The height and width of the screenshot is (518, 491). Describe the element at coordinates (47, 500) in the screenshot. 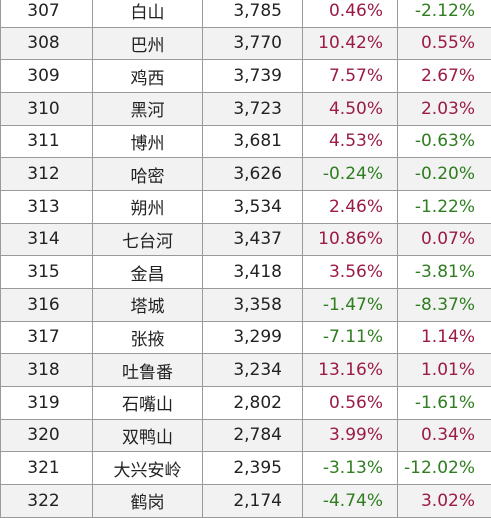

I see `rank-cell: 322` at that location.